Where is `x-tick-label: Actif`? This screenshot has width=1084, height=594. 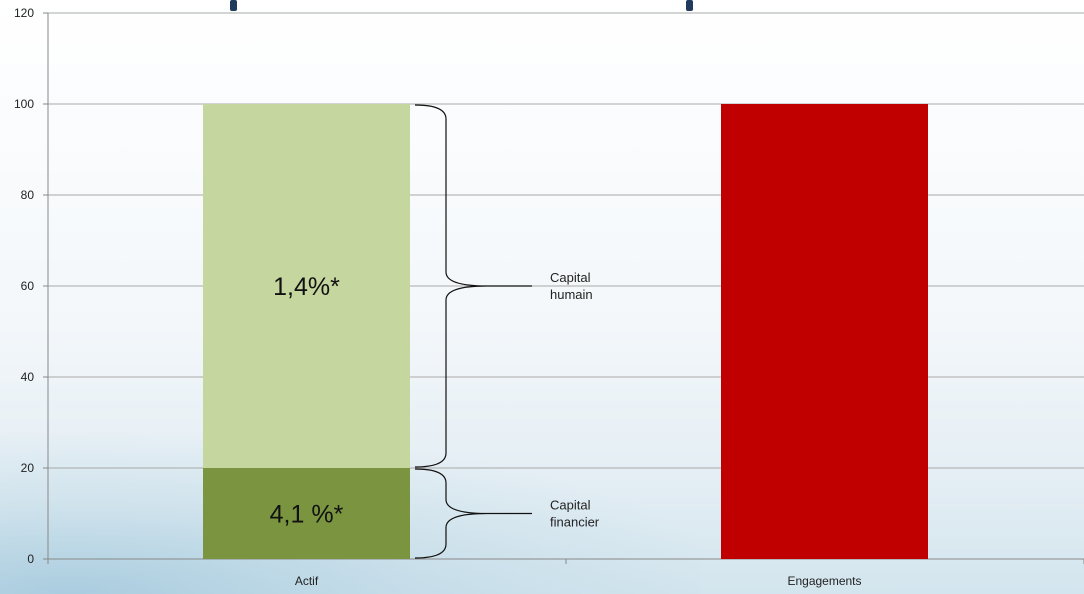 x-tick-label: Actif is located at coordinates (307, 581).